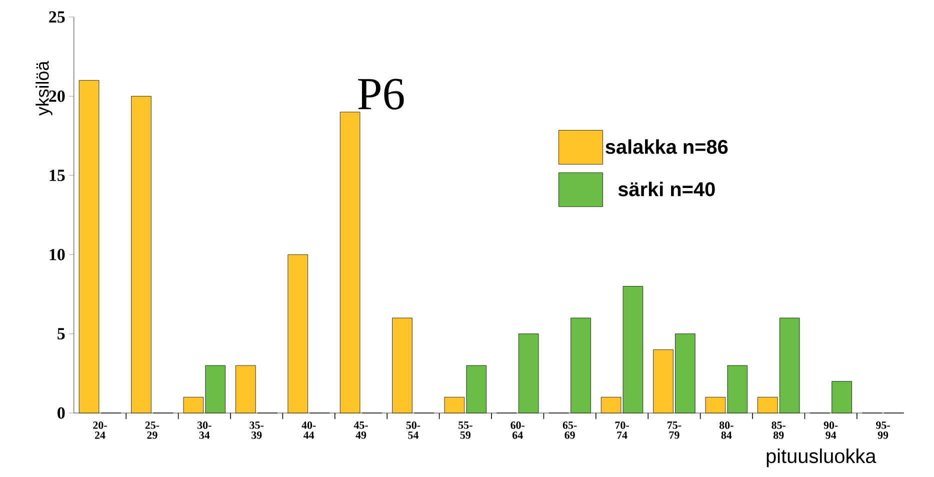  What do you see at coordinates (309, 430) in the screenshot?
I see `x-tick-label: 40-44` at bounding box center [309, 430].